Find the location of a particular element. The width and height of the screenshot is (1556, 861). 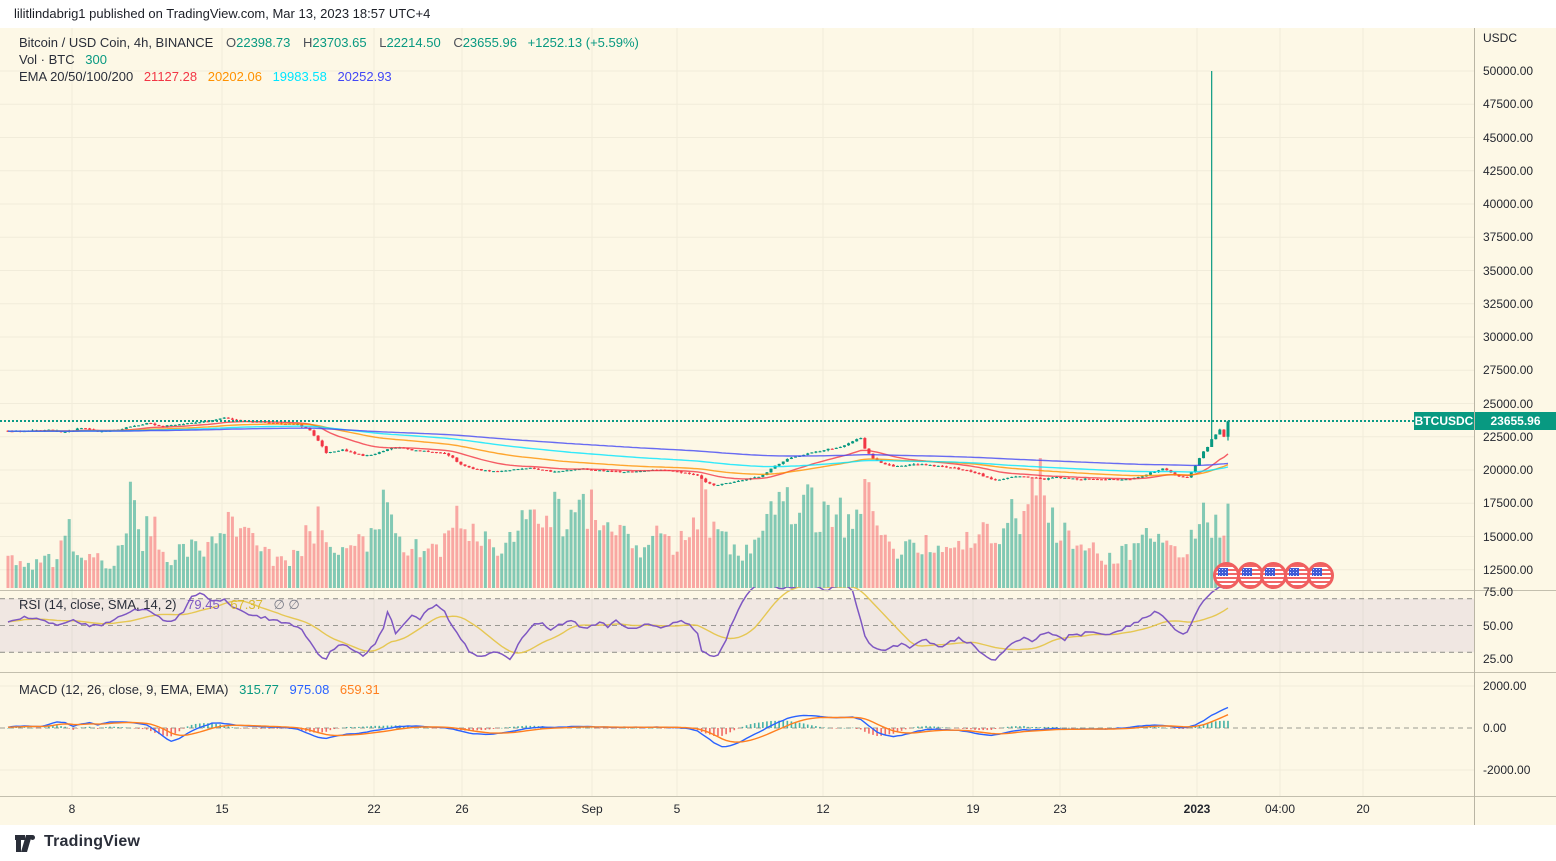

price-tick-label: 47500.00 is located at coordinates (1508, 104).